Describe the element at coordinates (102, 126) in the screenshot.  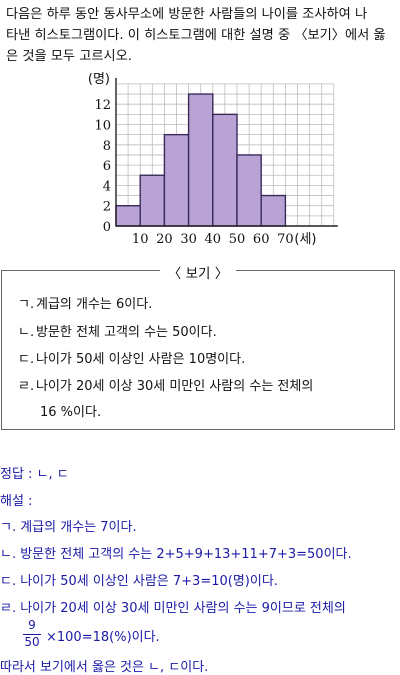
I see `y-tick-label: 10` at that location.